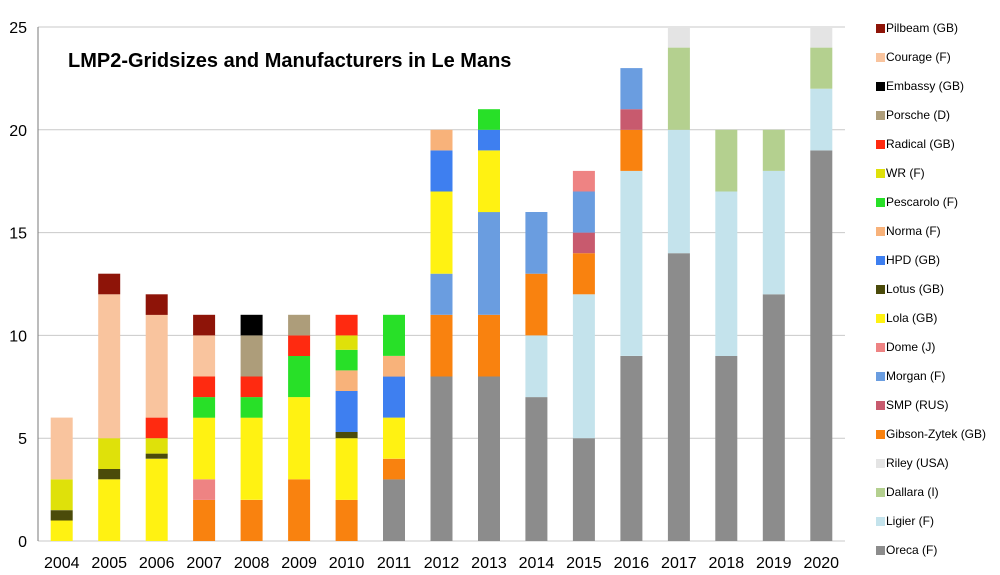 The image size is (1000, 575). Describe the element at coordinates (299, 510) in the screenshot. I see `bar-2009-gibson-zytek-gb` at that location.